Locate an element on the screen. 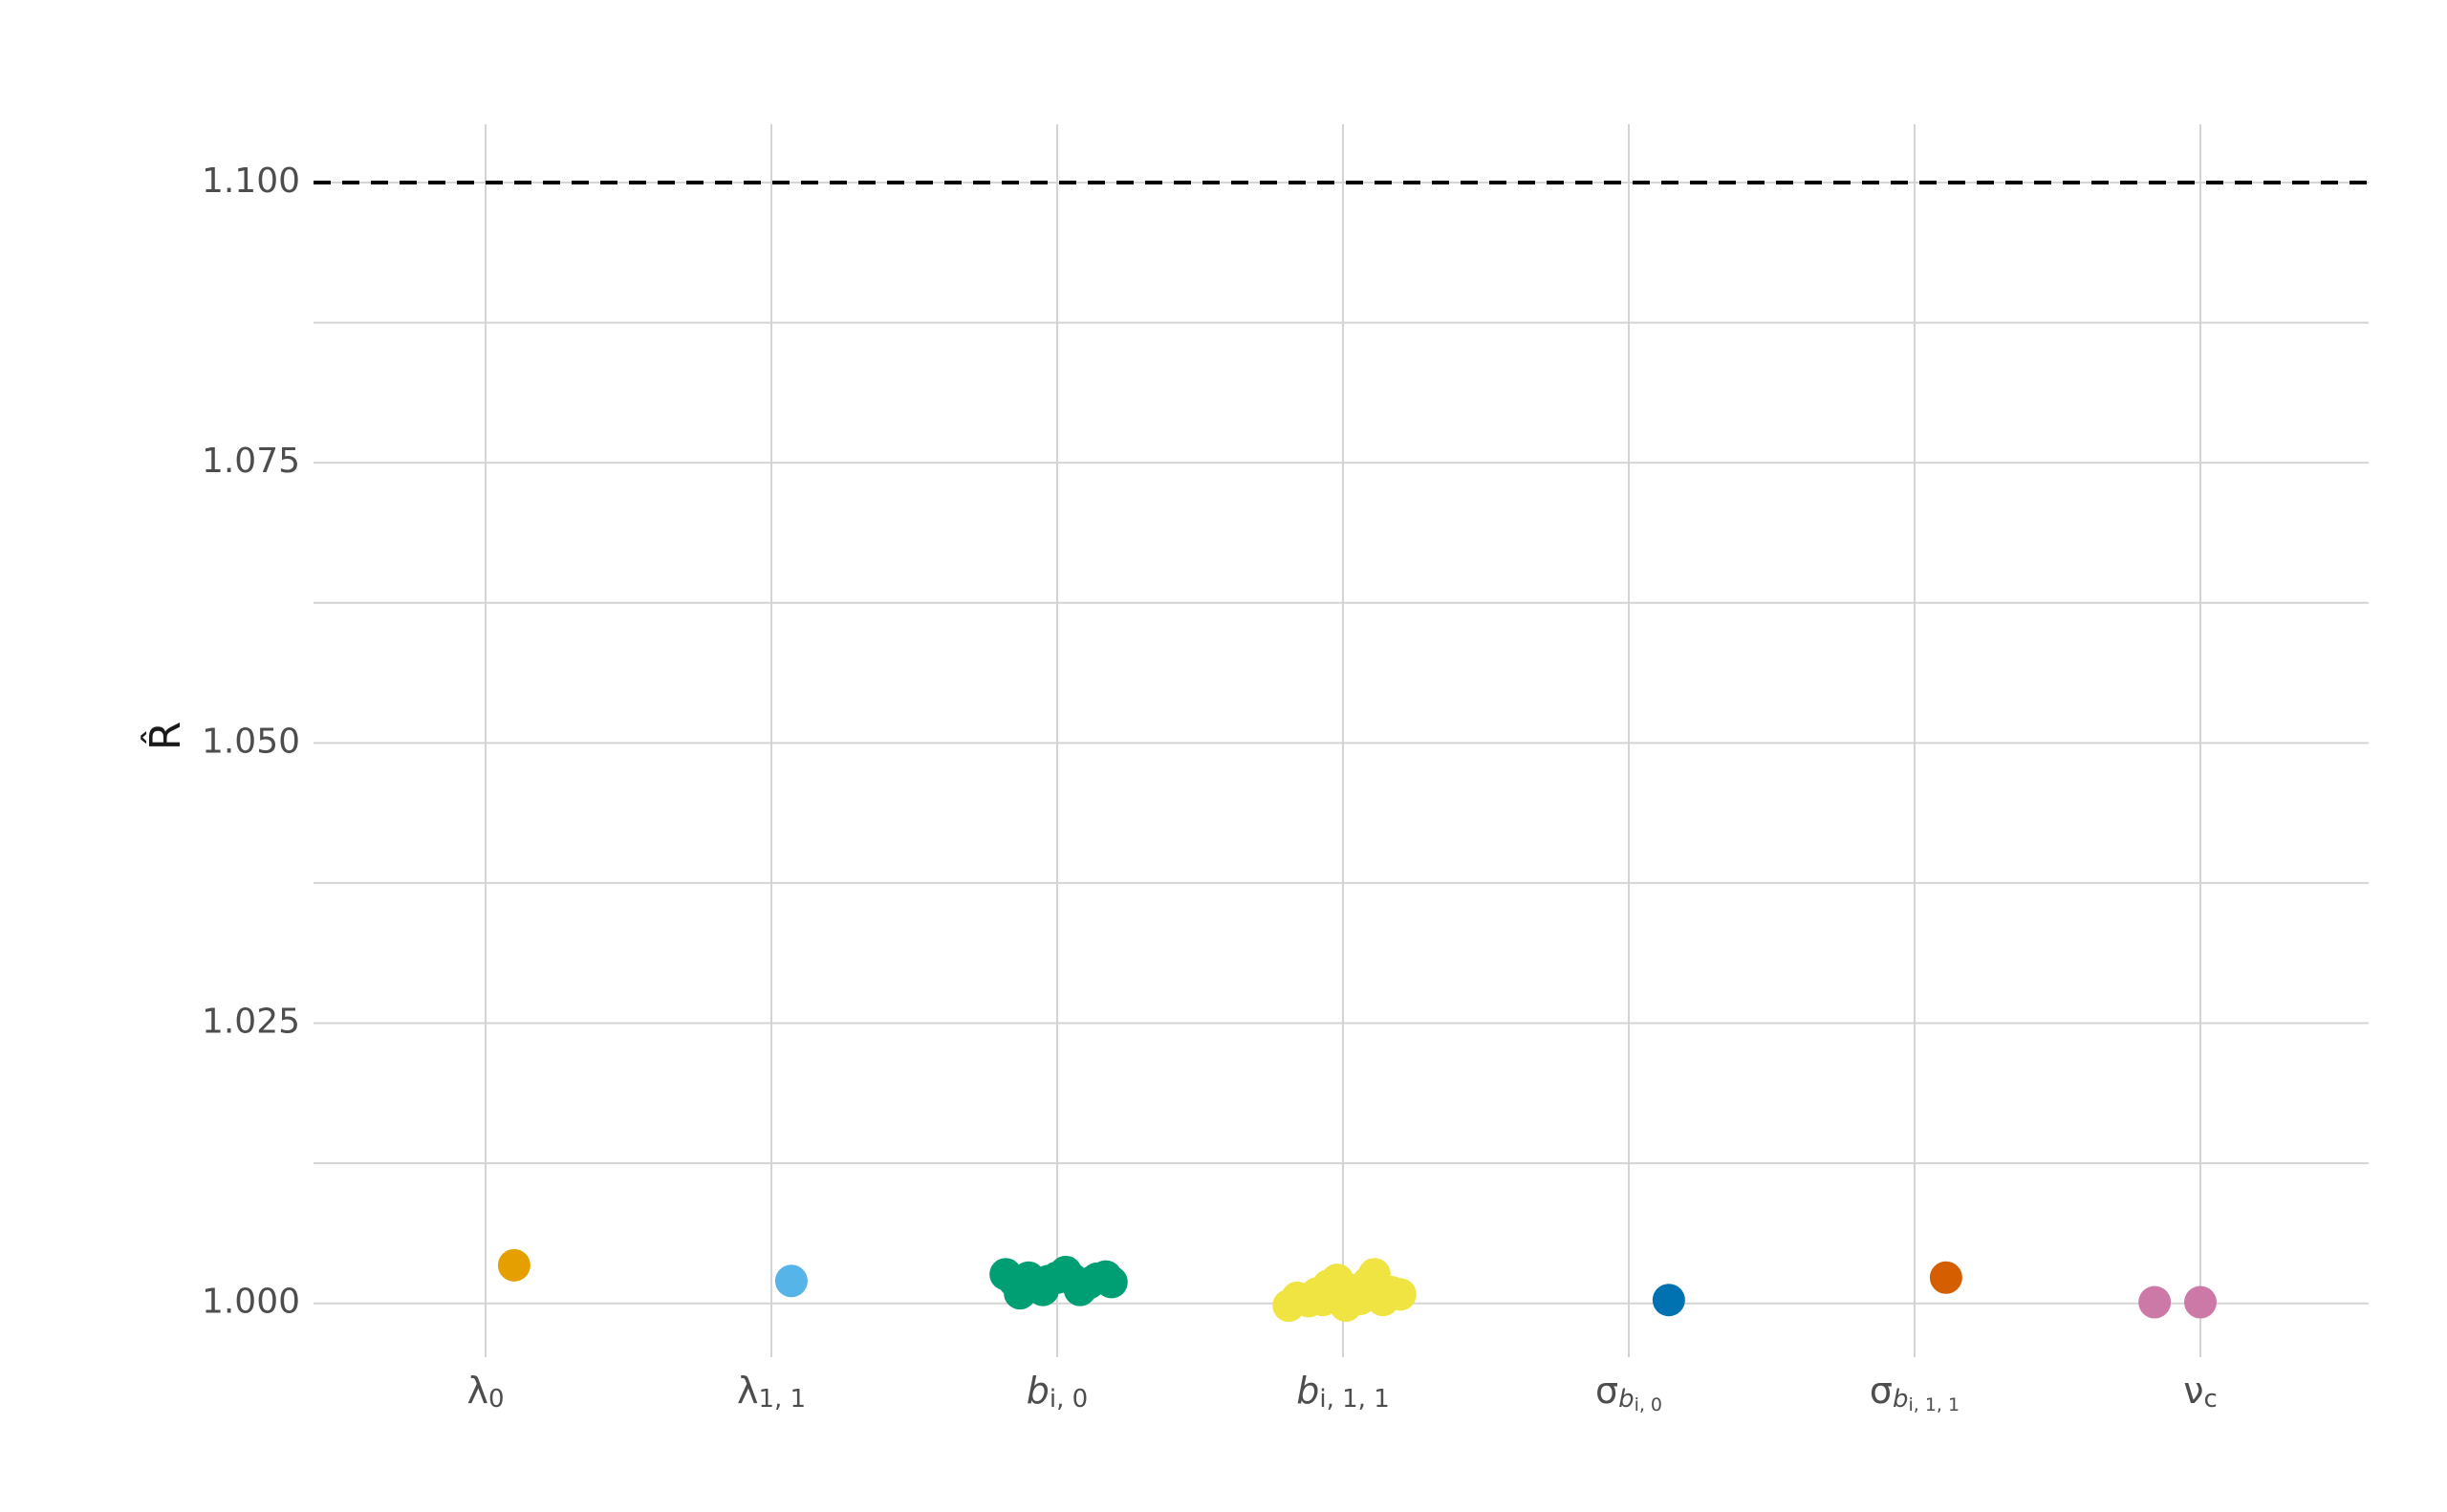 The height and width of the screenshot is (1512, 2447). points-layer is located at coordinates (1357, 1285).